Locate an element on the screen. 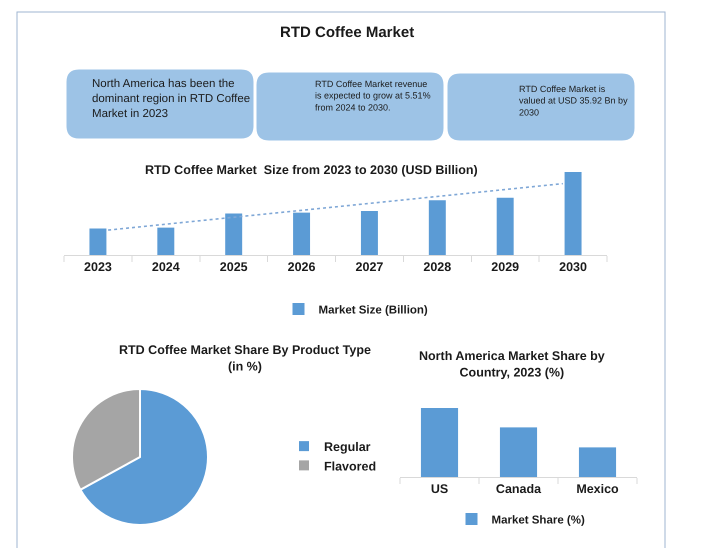 The width and height of the screenshot is (701, 548). x-tick-label: 2030 is located at coordinates (573, 267).